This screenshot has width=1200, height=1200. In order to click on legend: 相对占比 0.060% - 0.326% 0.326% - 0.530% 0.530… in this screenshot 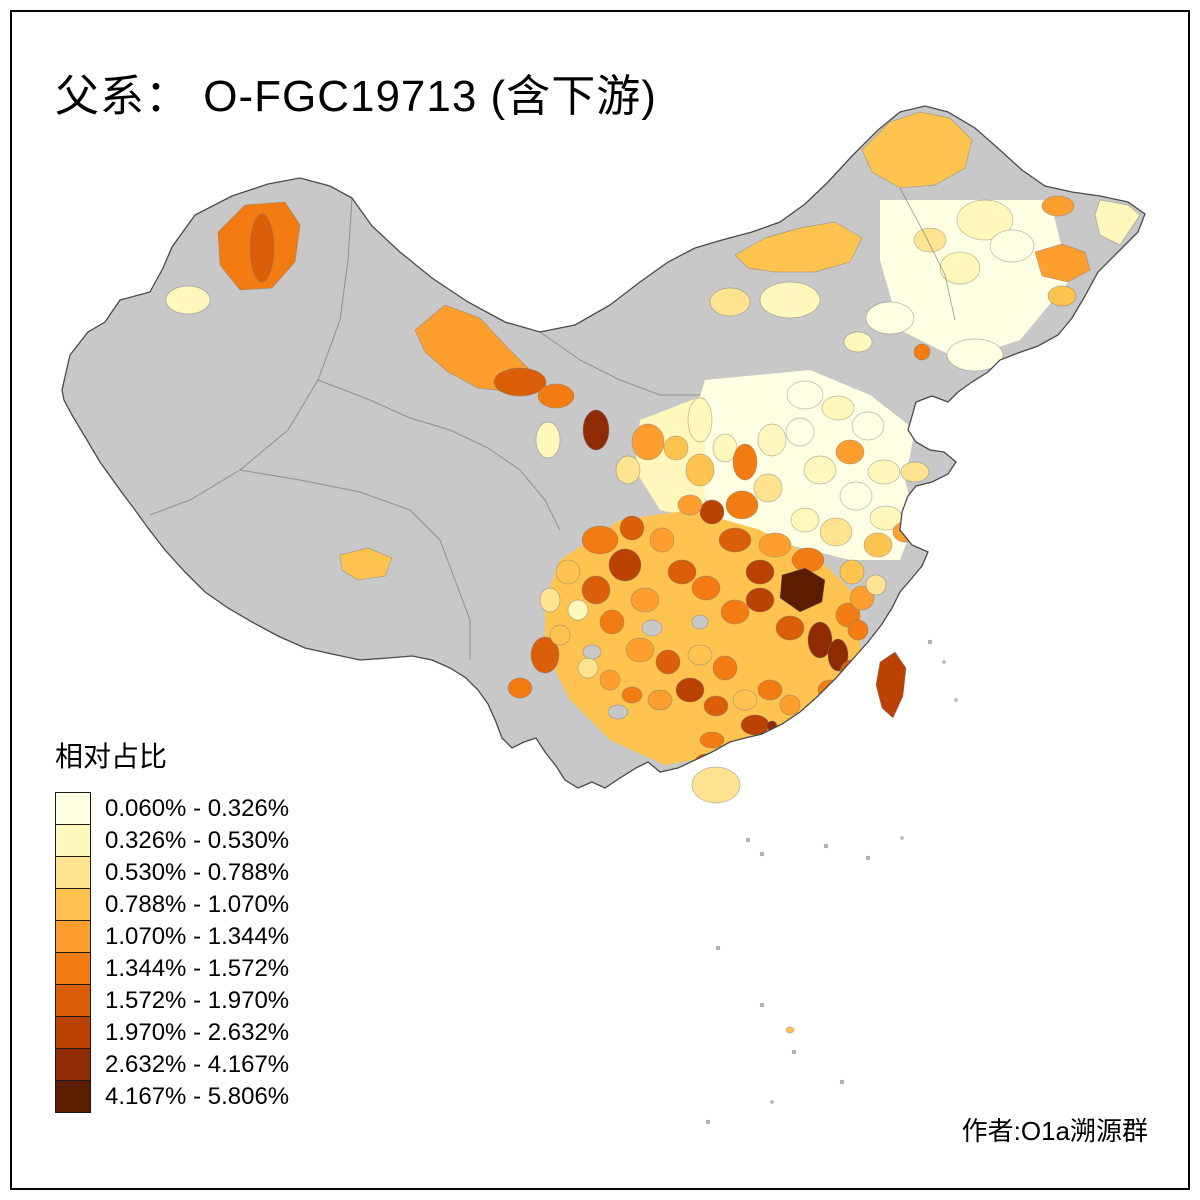, I will do `click(172, 924)`.